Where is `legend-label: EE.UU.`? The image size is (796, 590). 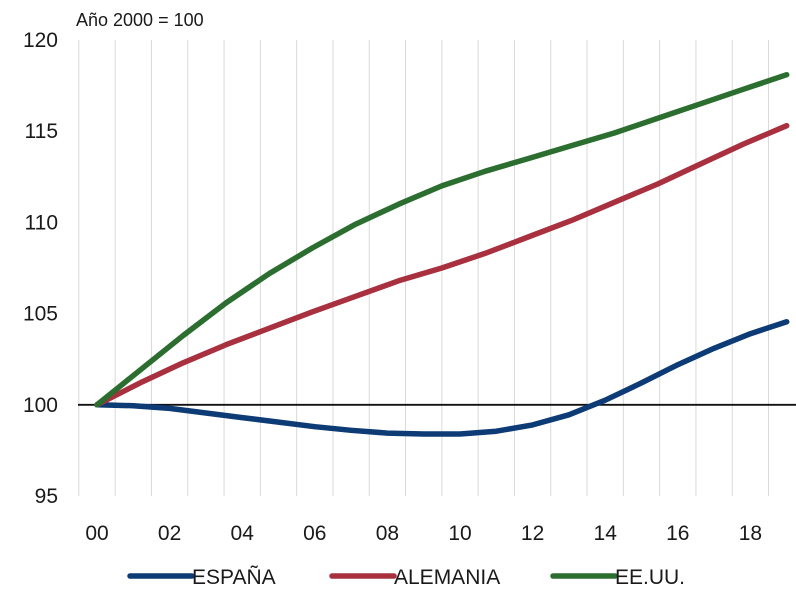 legend-label: EE.UU. is located at coordinates (650, 577).